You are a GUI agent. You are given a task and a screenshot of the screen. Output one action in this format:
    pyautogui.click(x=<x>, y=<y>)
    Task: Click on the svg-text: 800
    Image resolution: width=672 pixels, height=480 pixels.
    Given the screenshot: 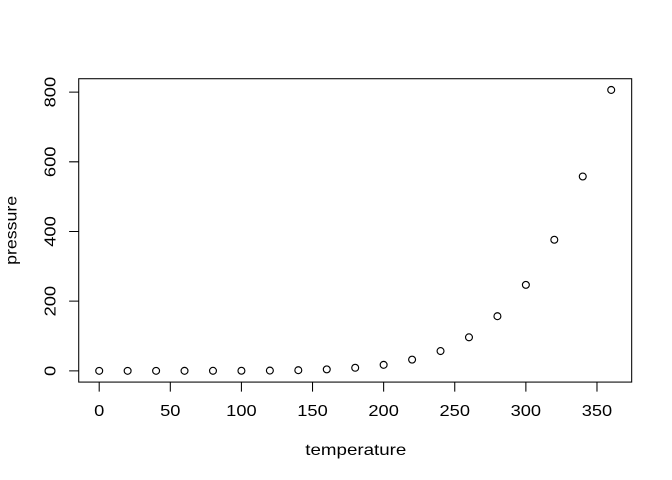 What is the action you would take?
    pyautogui.click(x=51, y=92)
    